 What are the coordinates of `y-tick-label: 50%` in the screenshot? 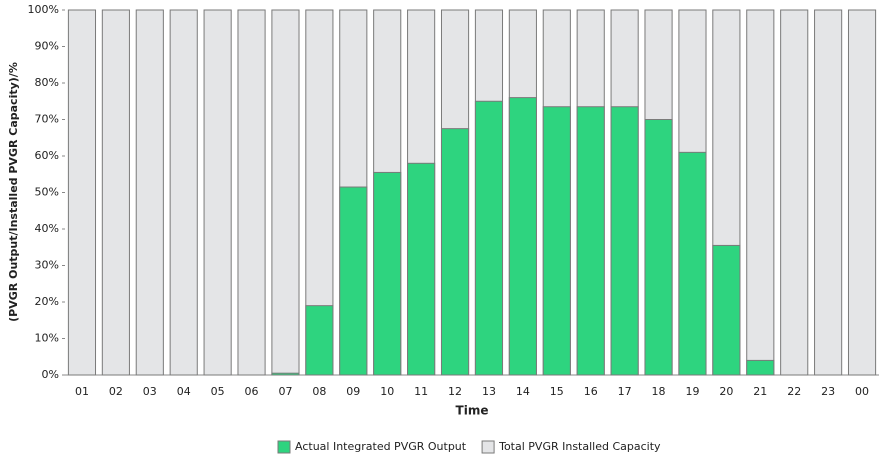 It's located at (47, 192).